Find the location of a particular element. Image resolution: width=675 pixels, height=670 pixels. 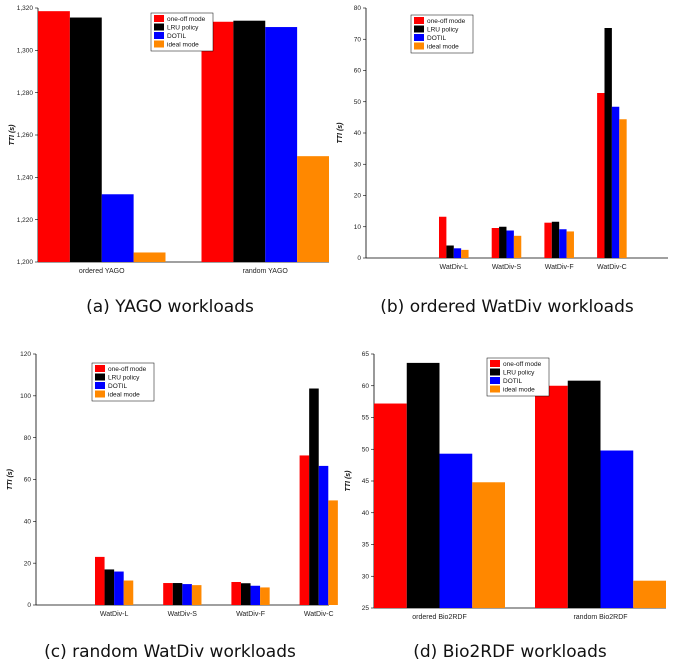

y-tick-label: 1,220 is located at coordinates (25, 220).